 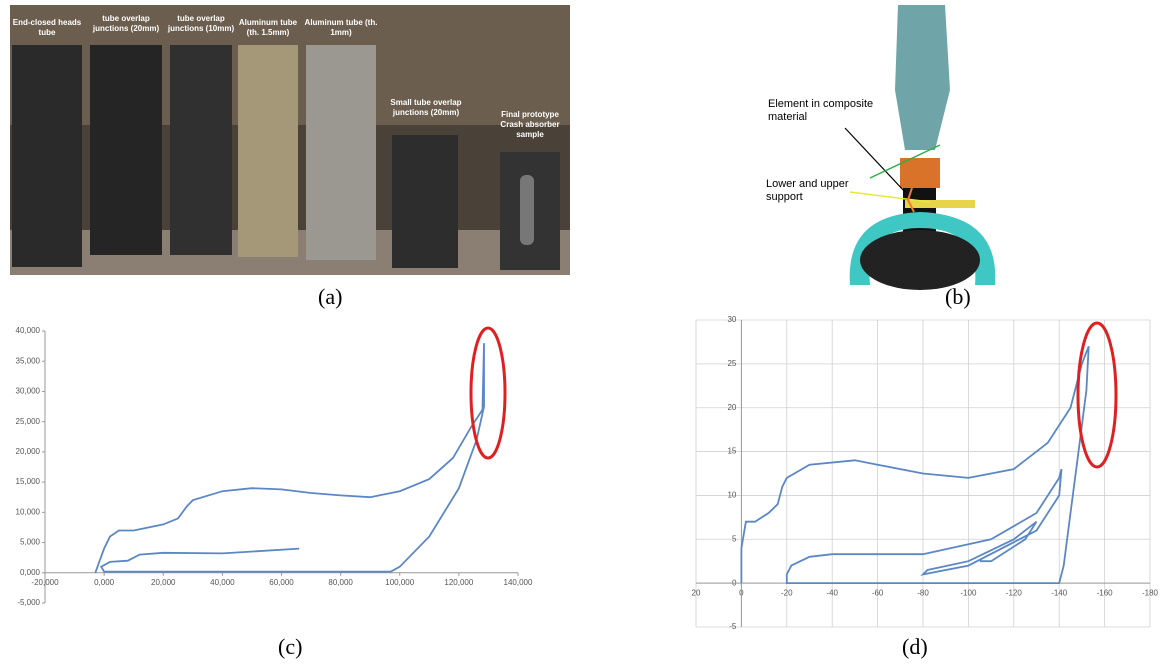 What do you see at coordinates (734, 538) in the screenshot?
I see `y-tick-label: 5` at bounding box center [734, 538].